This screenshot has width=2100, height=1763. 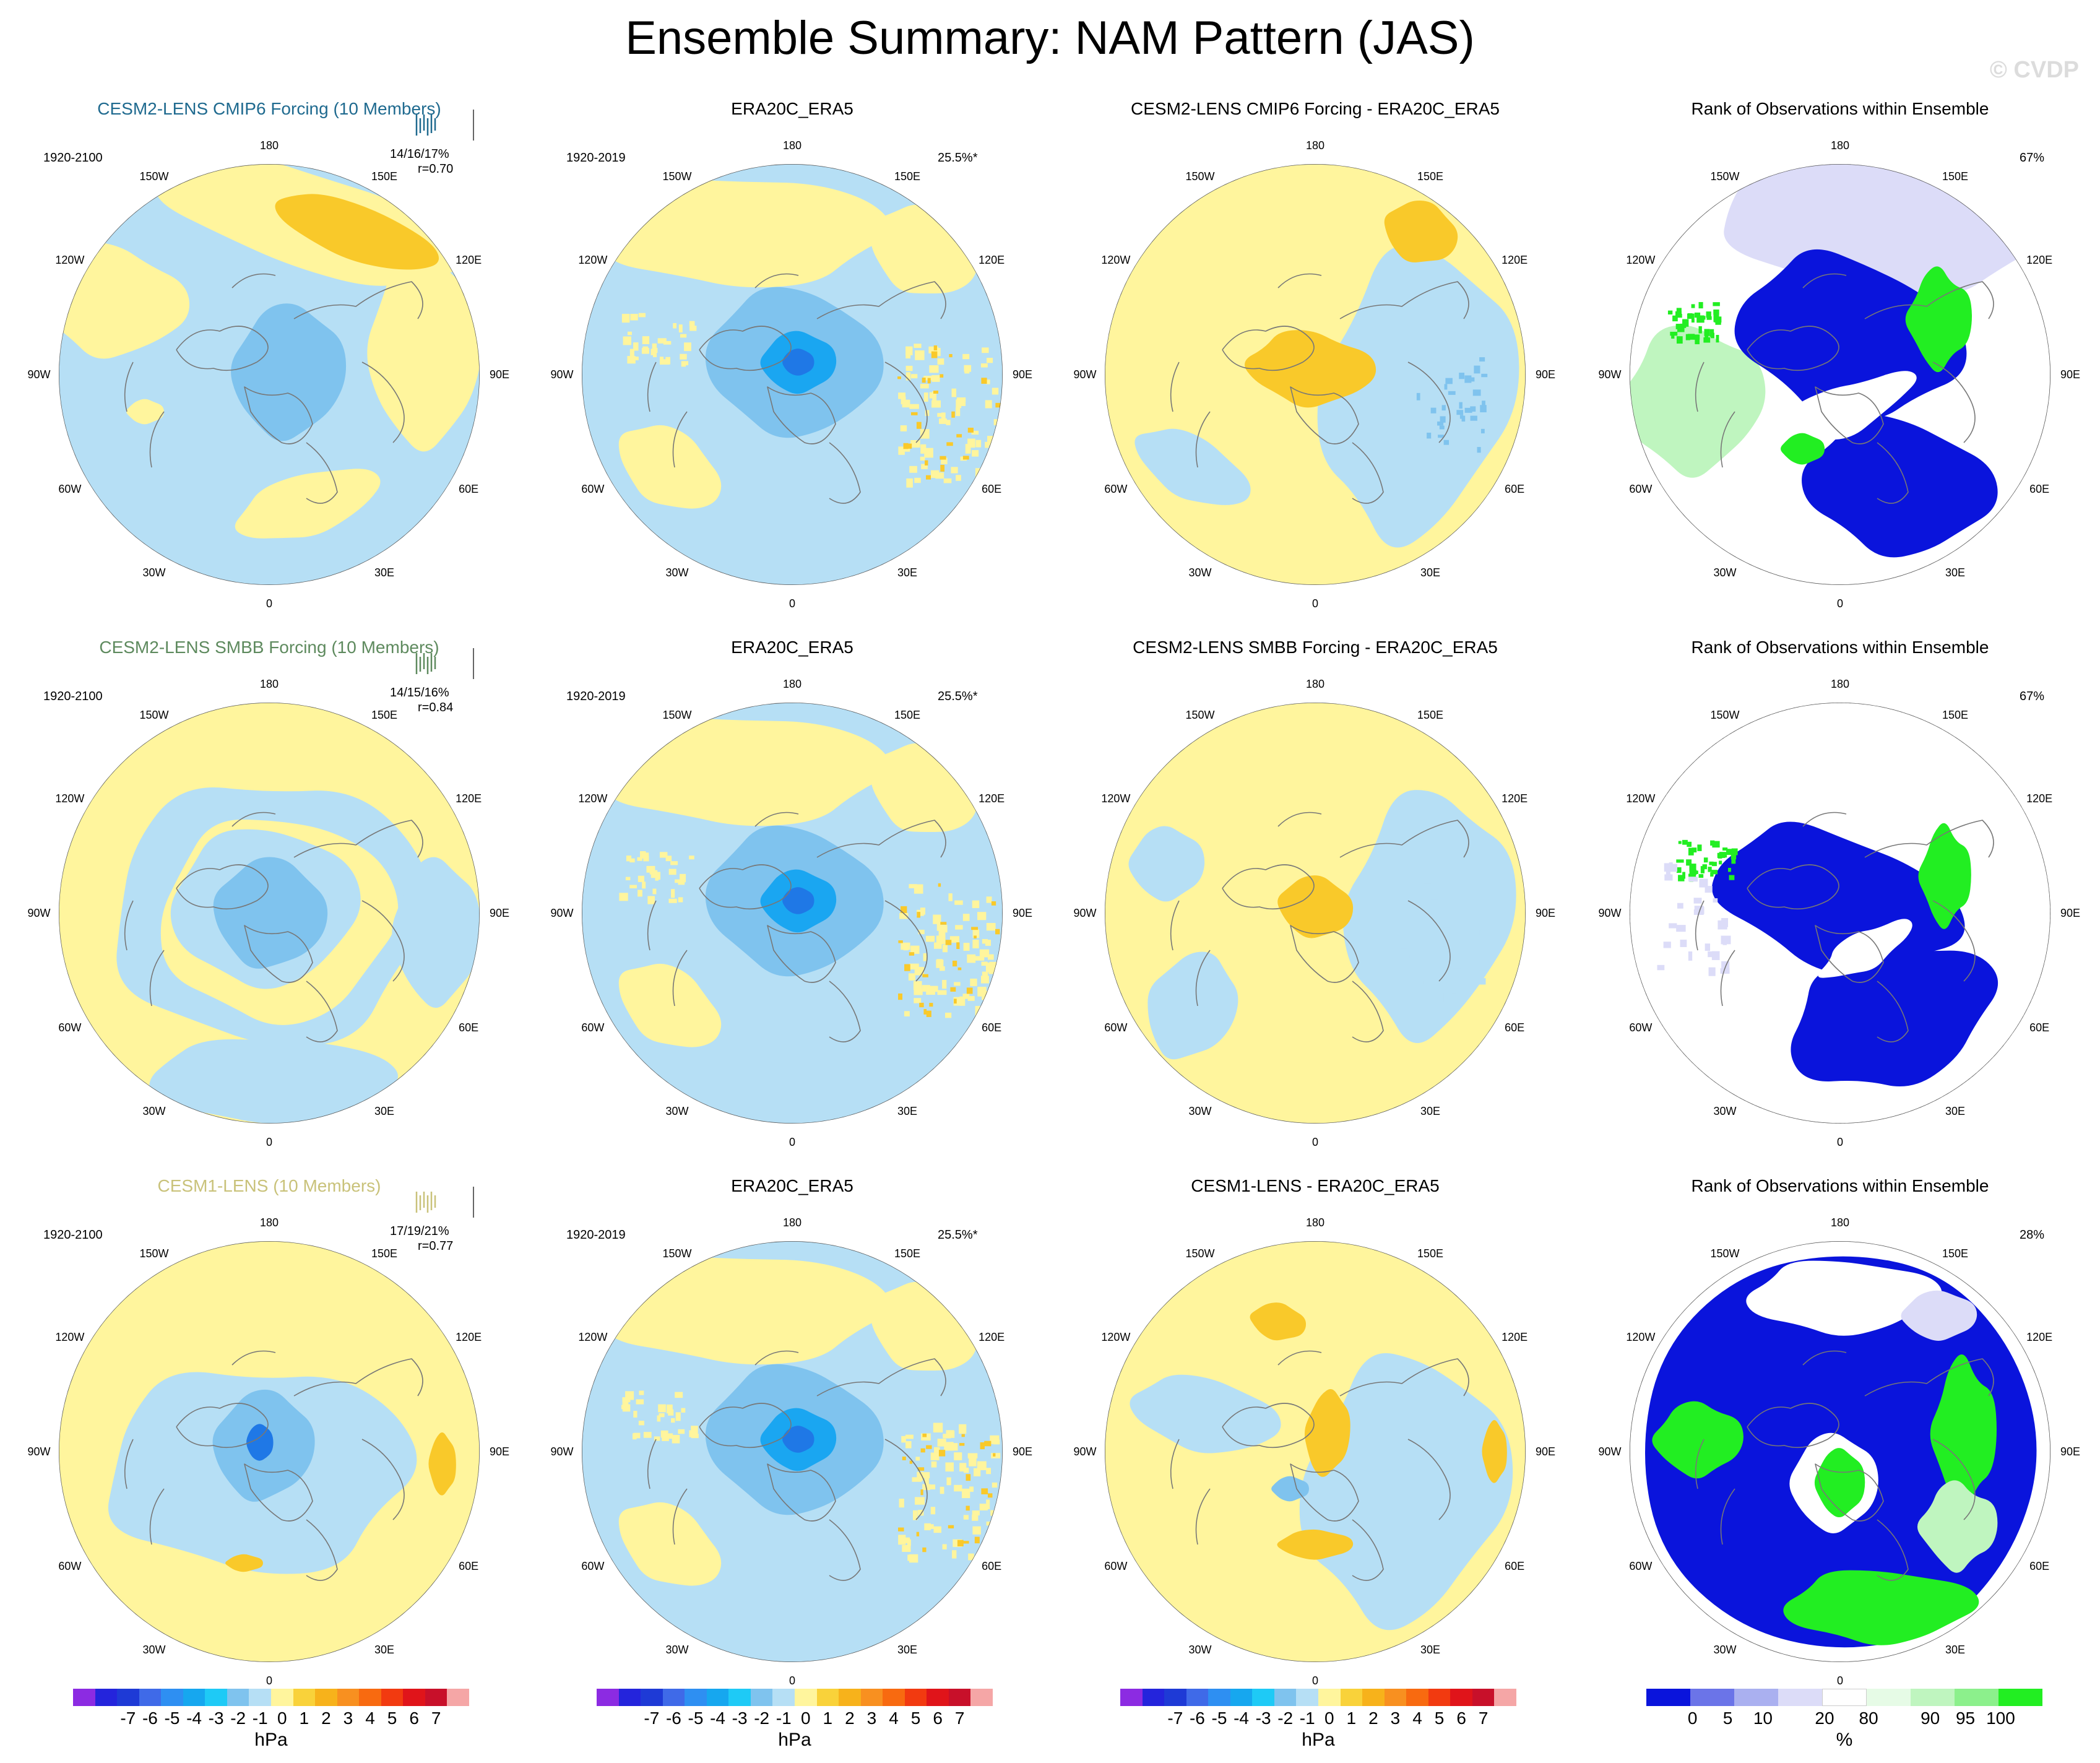 What do you see at coordinates (370, 1718) in the screenshot?
I see `colorbar-tick-label: 4` at bounding box center [370, 1718].